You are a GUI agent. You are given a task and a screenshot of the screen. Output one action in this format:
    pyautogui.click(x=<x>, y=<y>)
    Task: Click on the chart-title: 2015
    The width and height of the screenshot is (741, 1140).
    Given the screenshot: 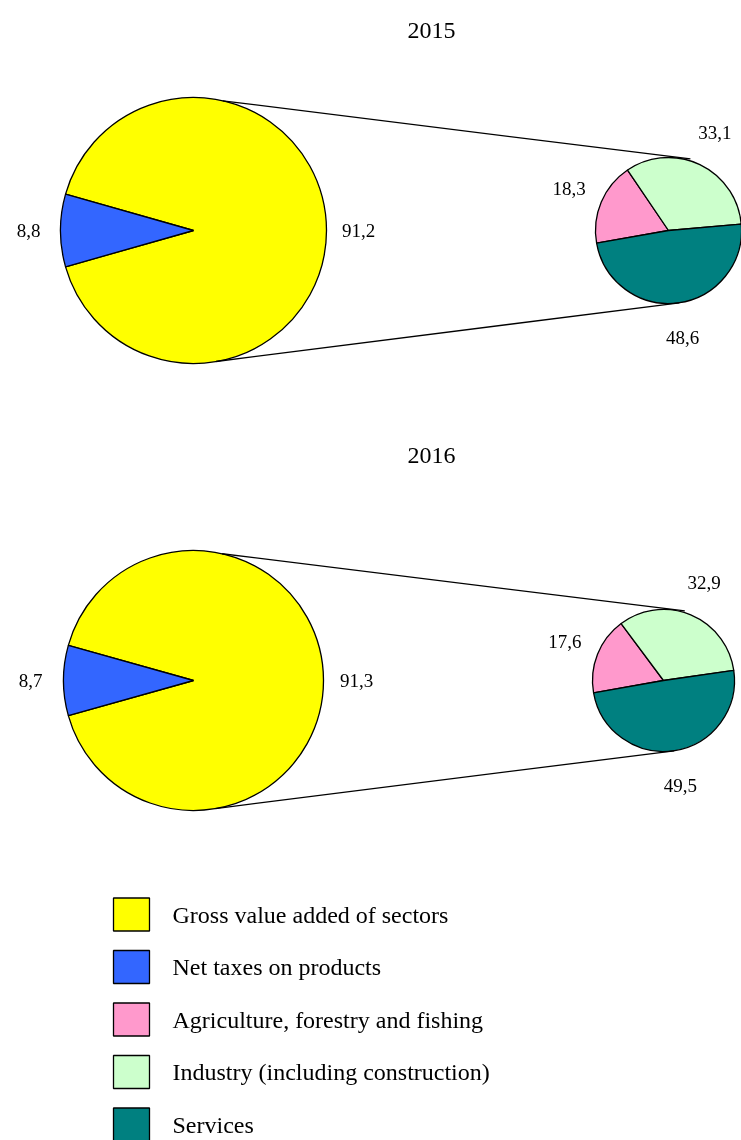 What is the action you would take?
    pyautogui.click(x=431, y=30)
    